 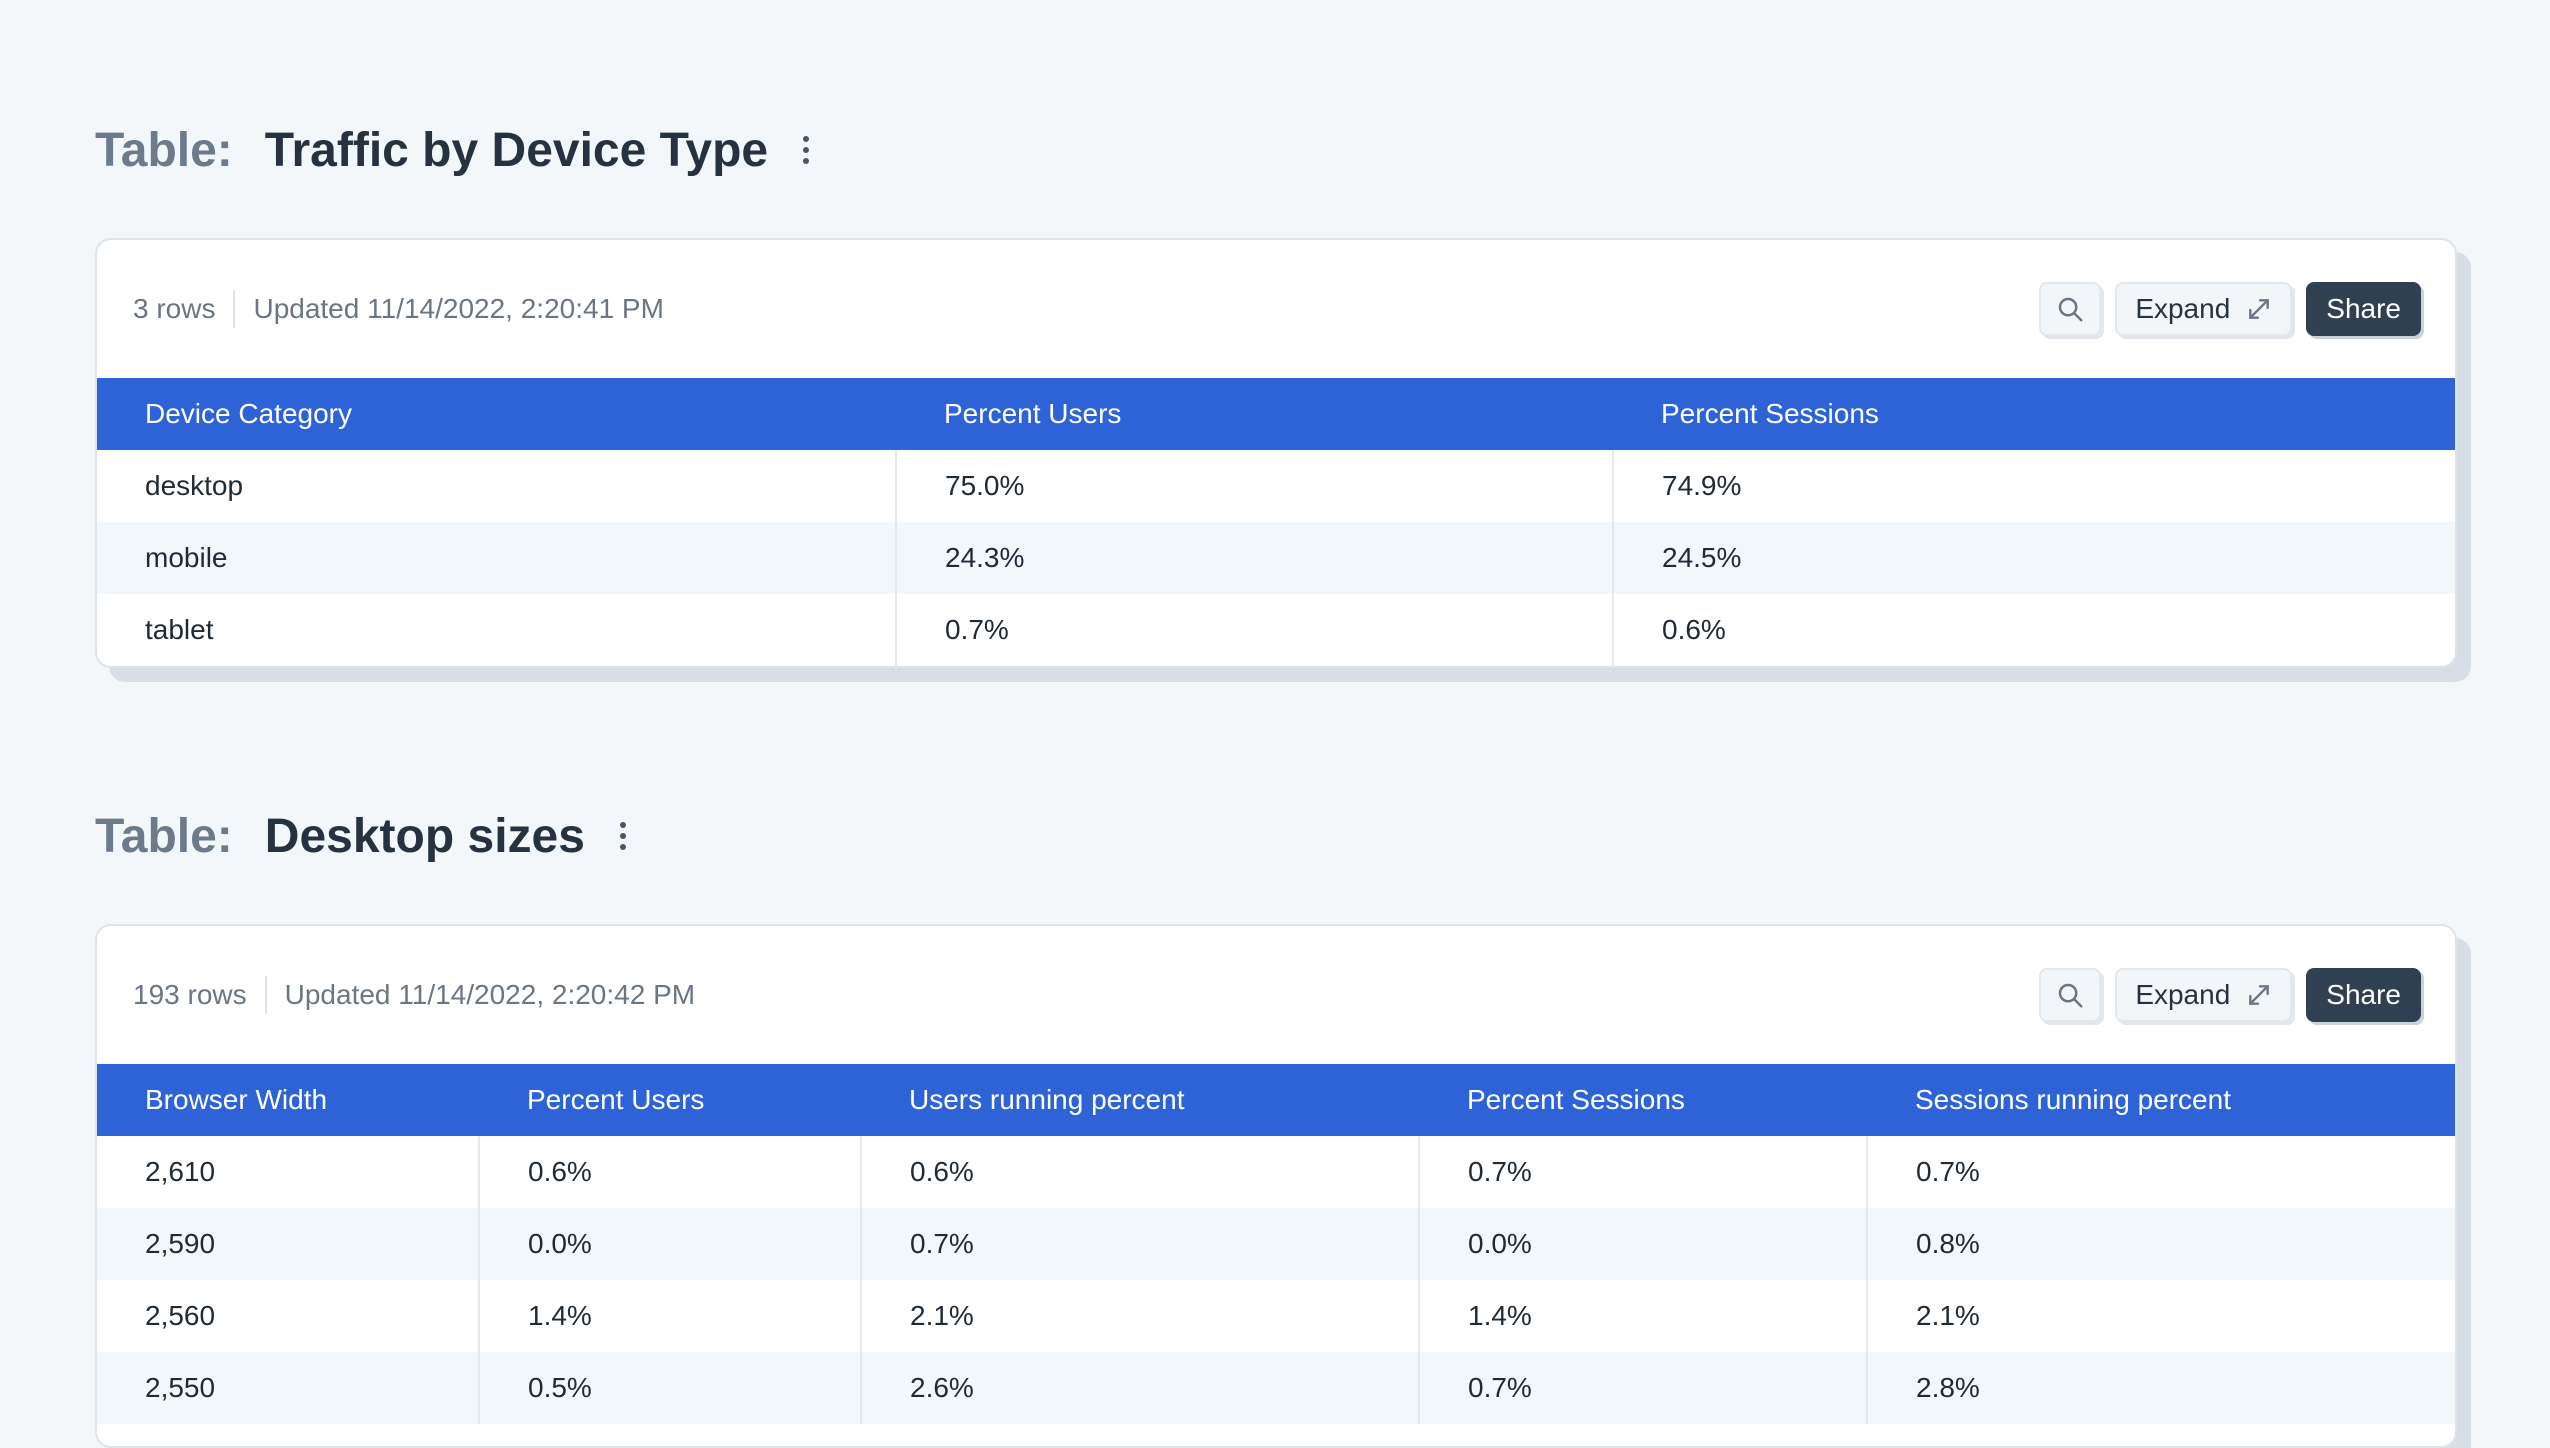 What do you see at coordinates (179, 629) in the screenshot?
I see `table-cell: tablet` at bounding box center [179, 629].